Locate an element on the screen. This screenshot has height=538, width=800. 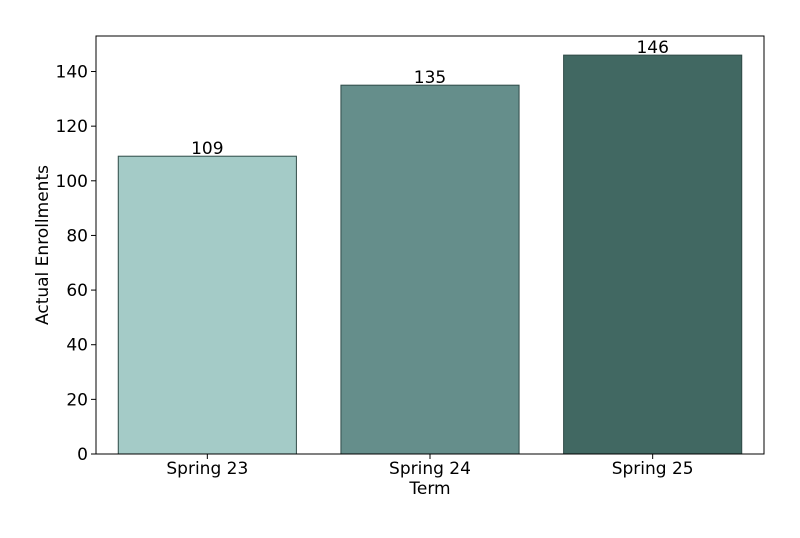
y-tick-label: 140 is located at coordinates (72, 73).